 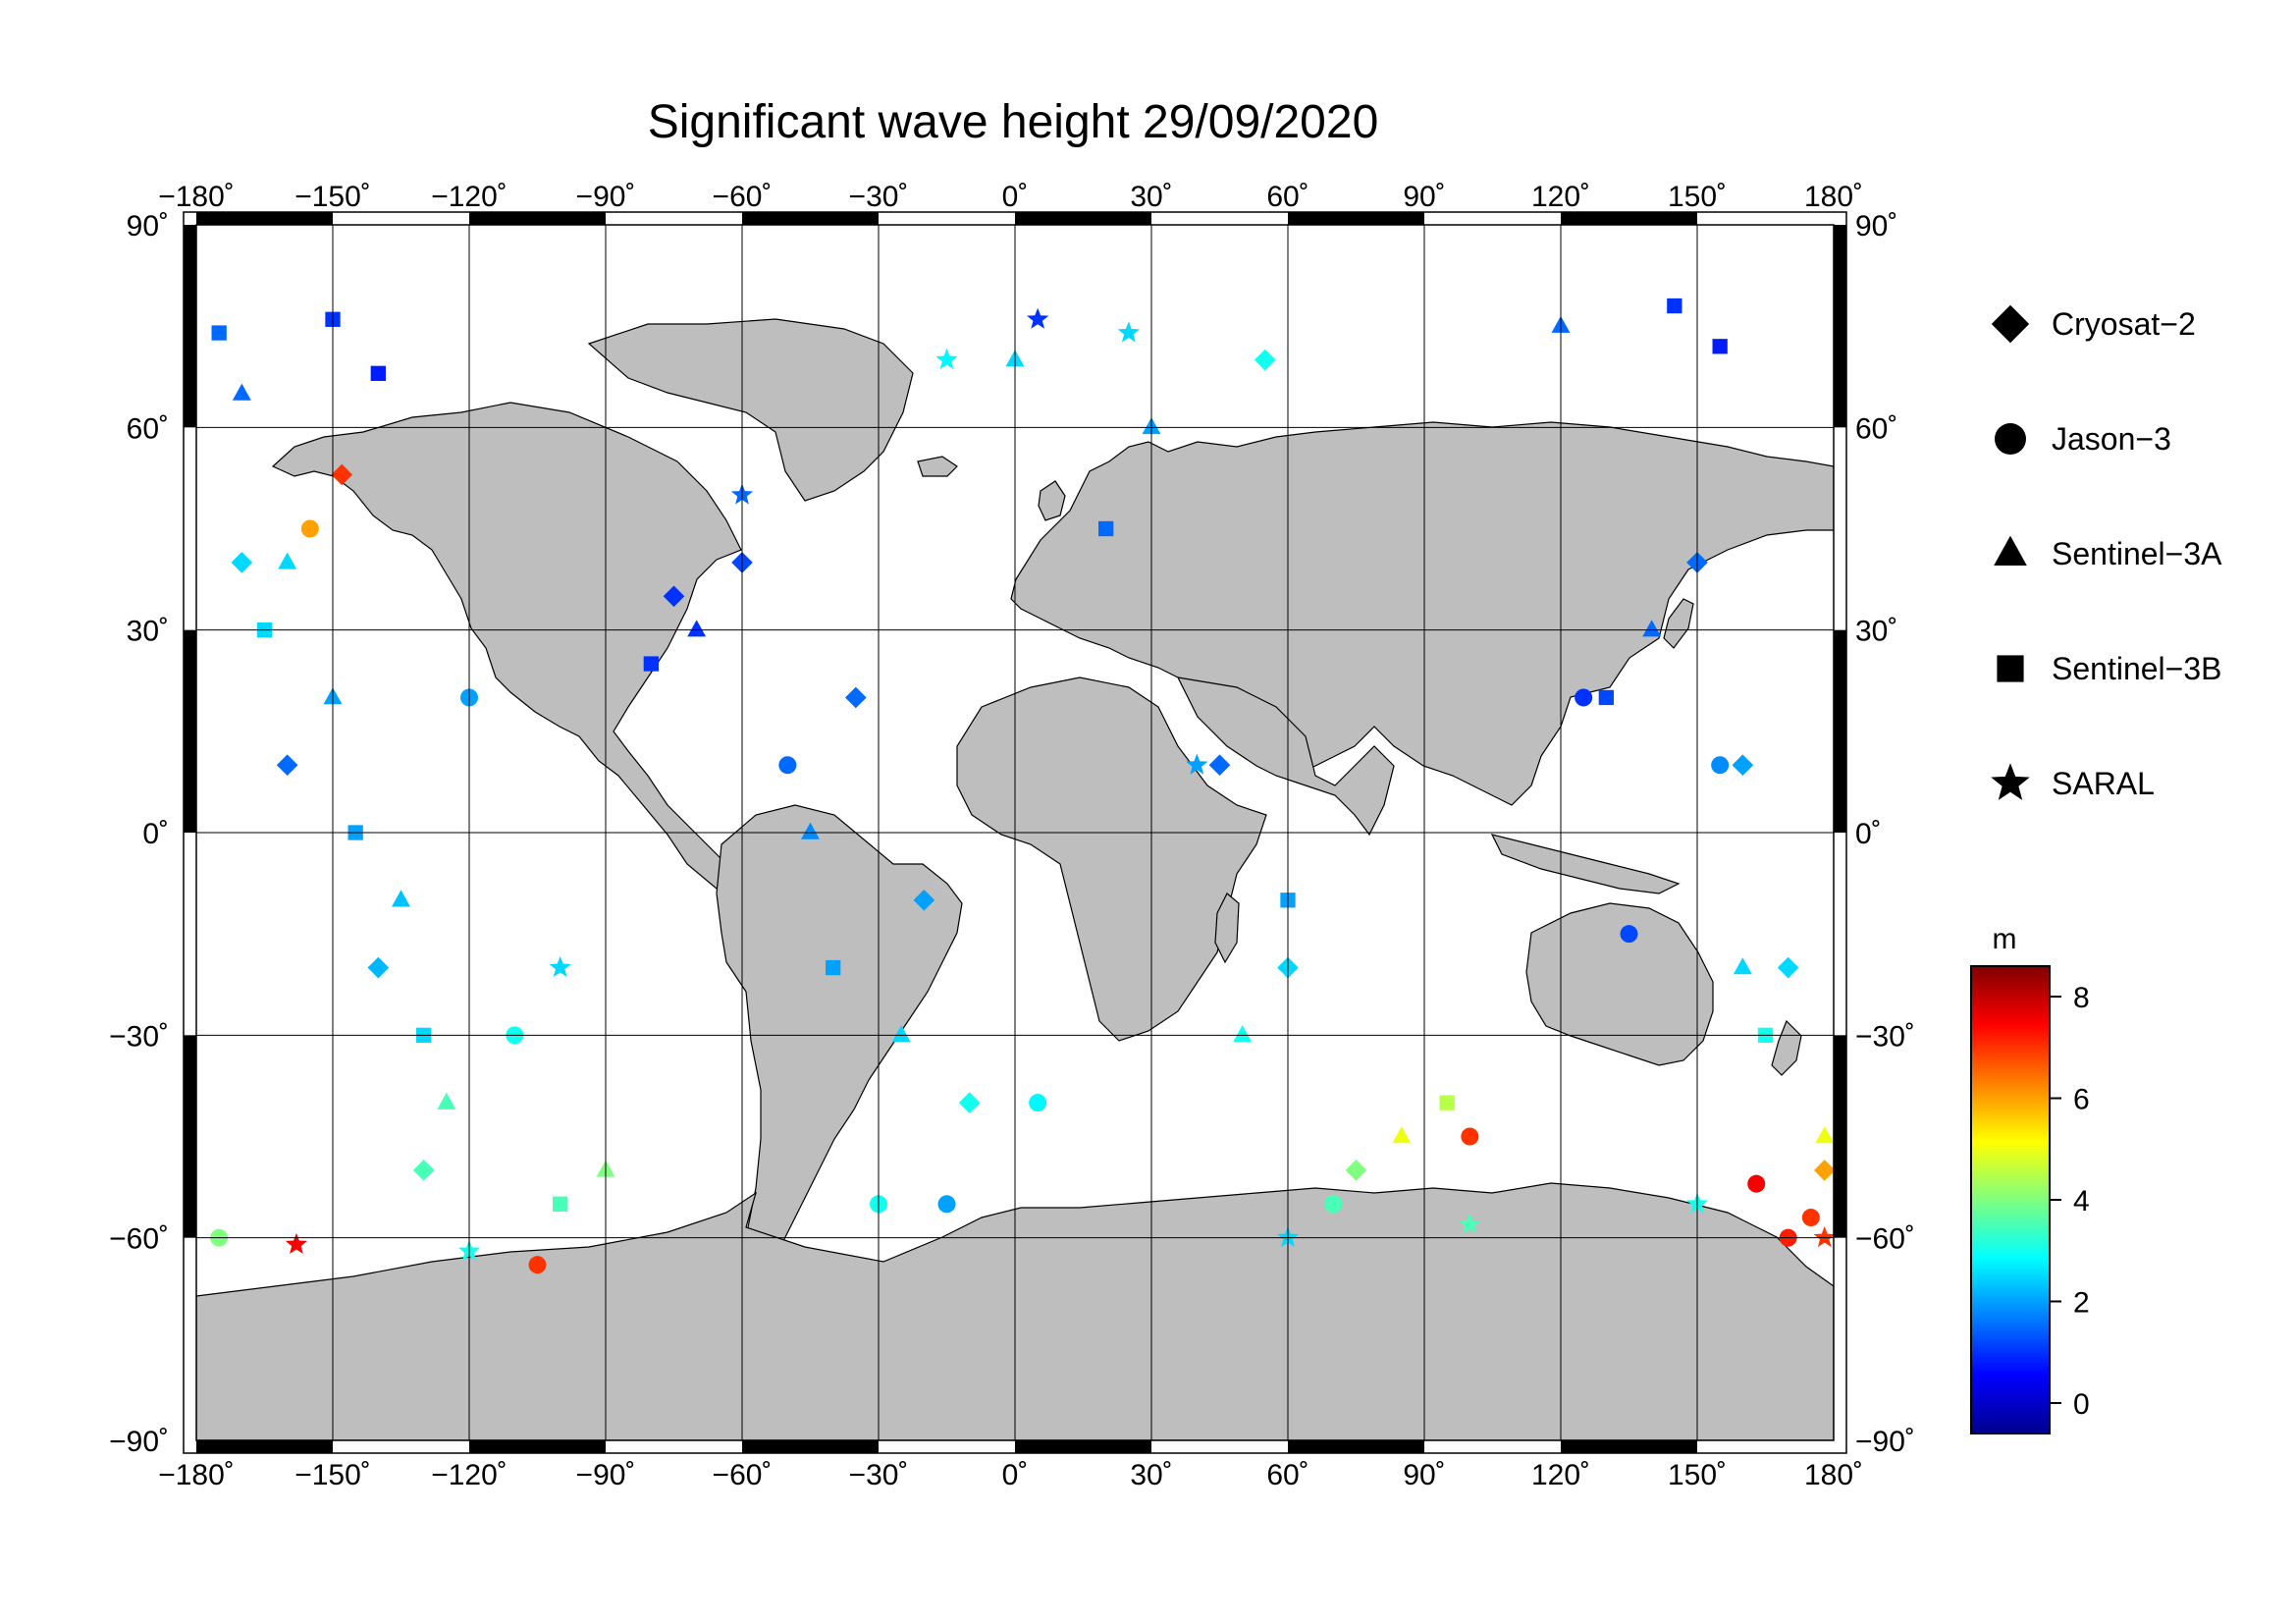 I want to click on longitude-tick-label: 180˚, so click(x=1834, y=197).